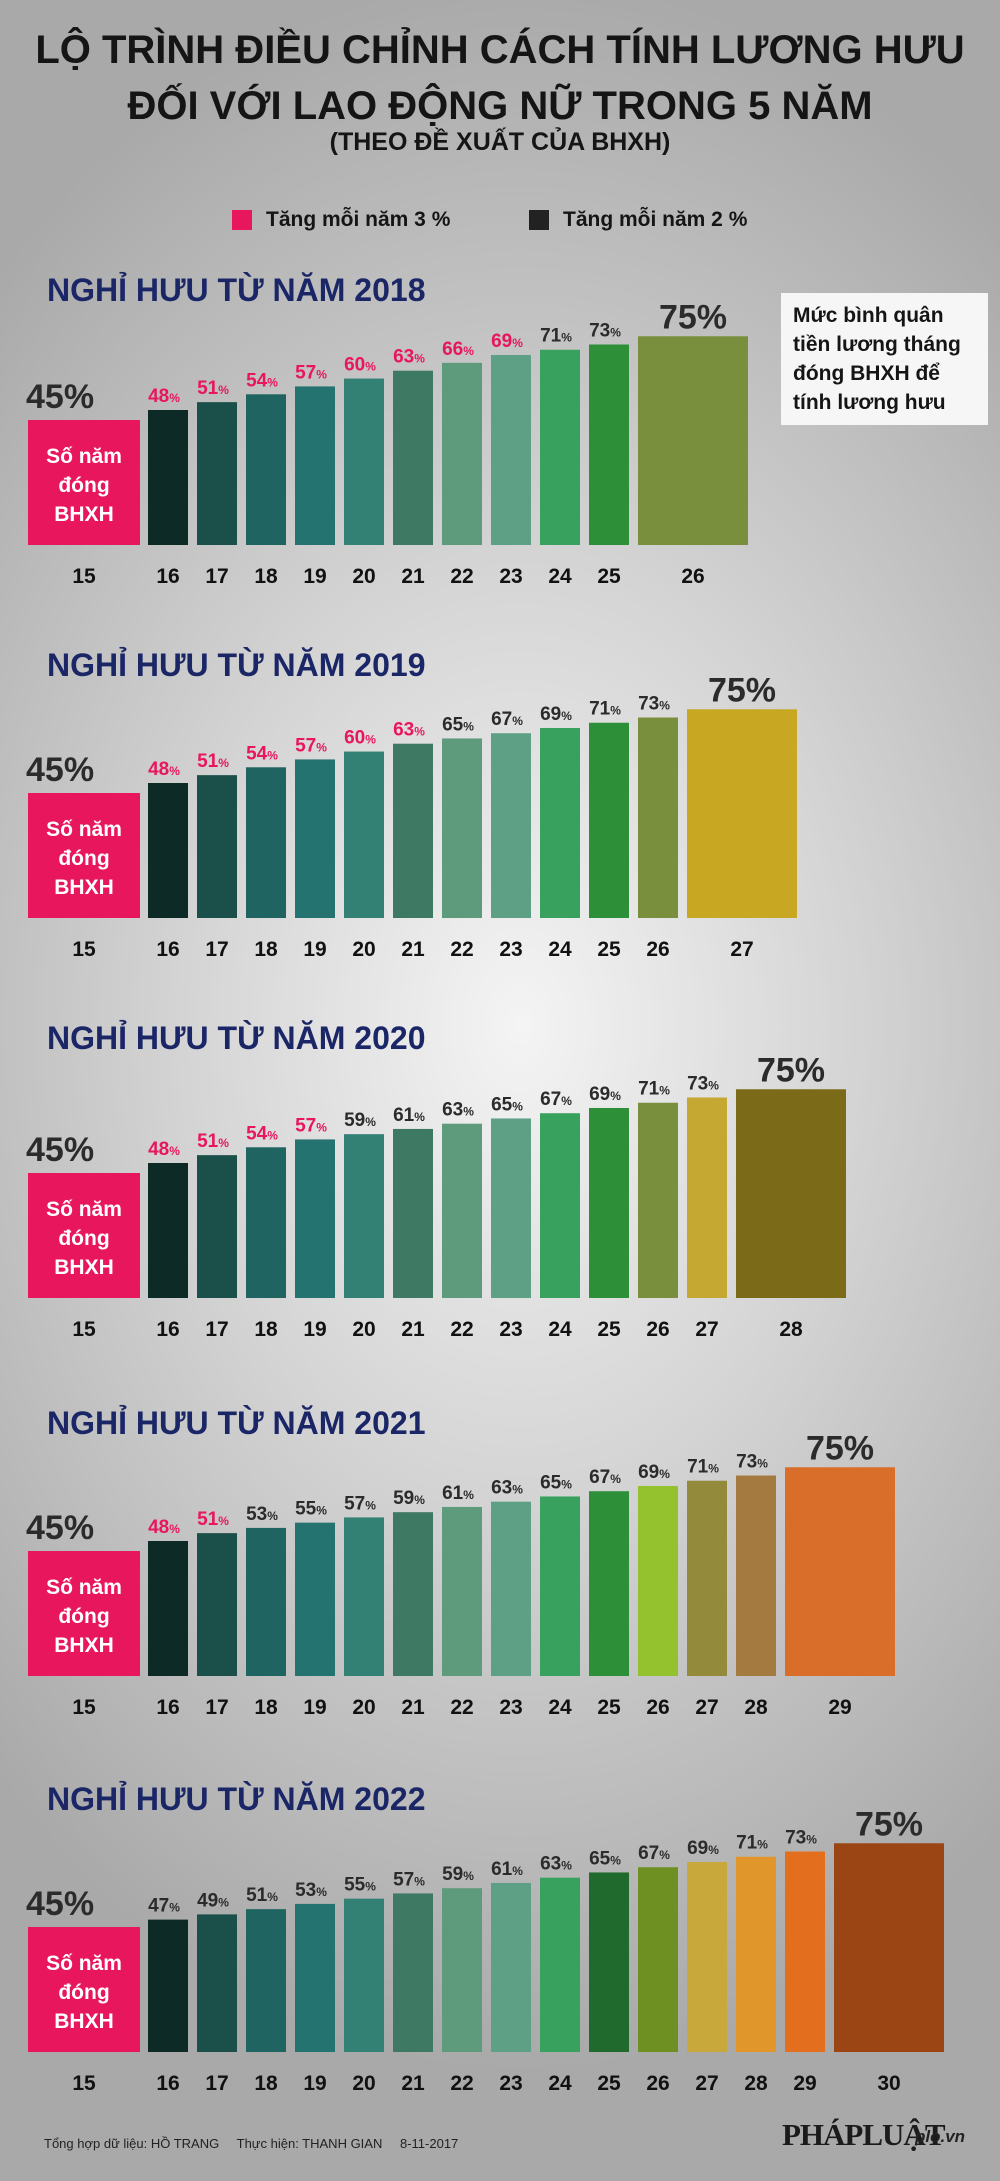 The image size is (1000, 2181). Describe the element at coordinates (889, 1824) in the screenshot. I see `value-label-30: 75%` at that location.